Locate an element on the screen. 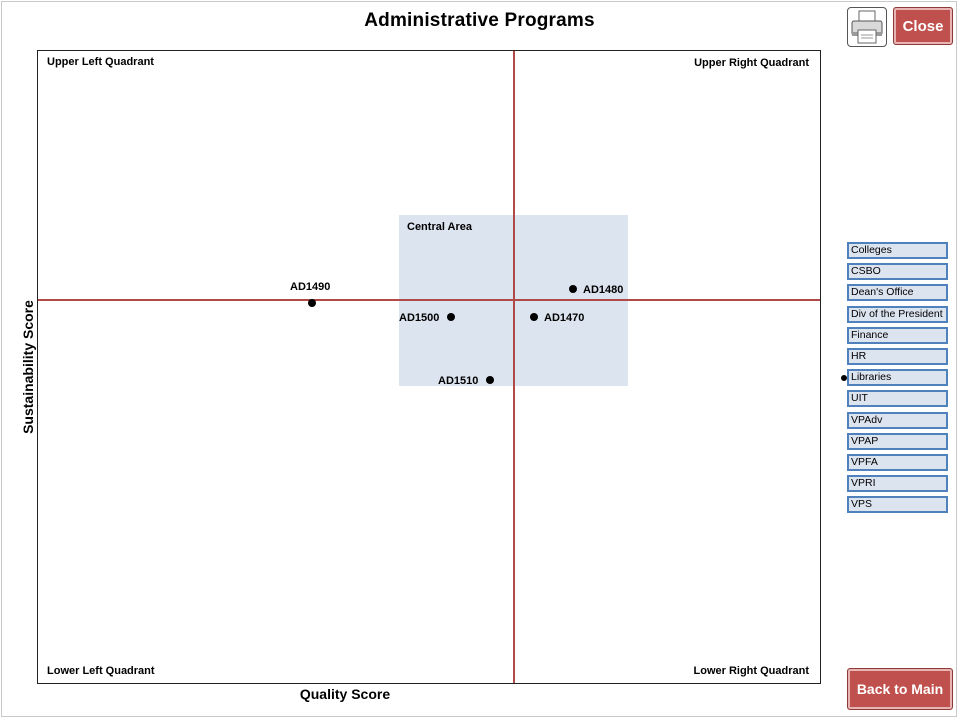  page-title: Administrative Programs is located at coordinates (479, 20).